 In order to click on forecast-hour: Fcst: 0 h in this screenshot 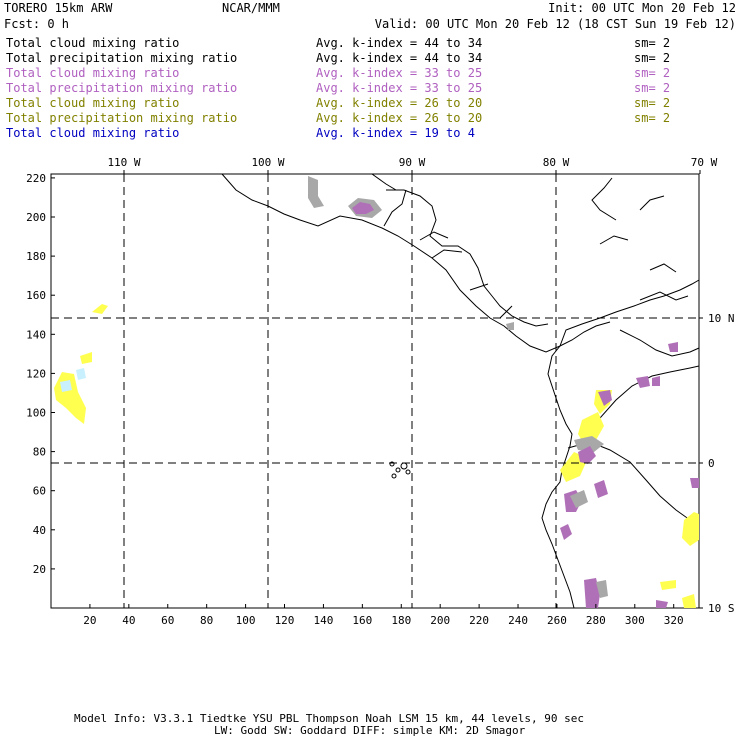, I will do `click(36, 24)`.